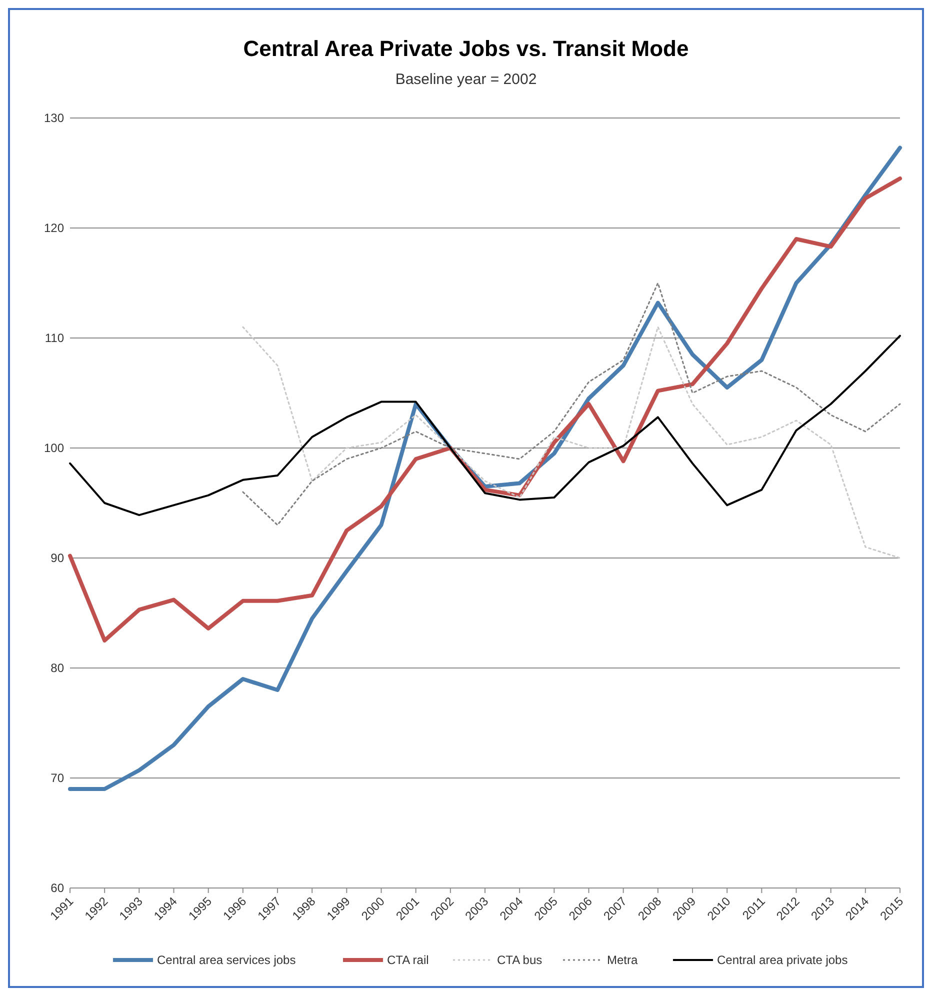 This screenshot has height=1000, width=934. Describe the element at coordinates (408, 960) in the screenshot. I see `legend-label: CTA rail` at that location.